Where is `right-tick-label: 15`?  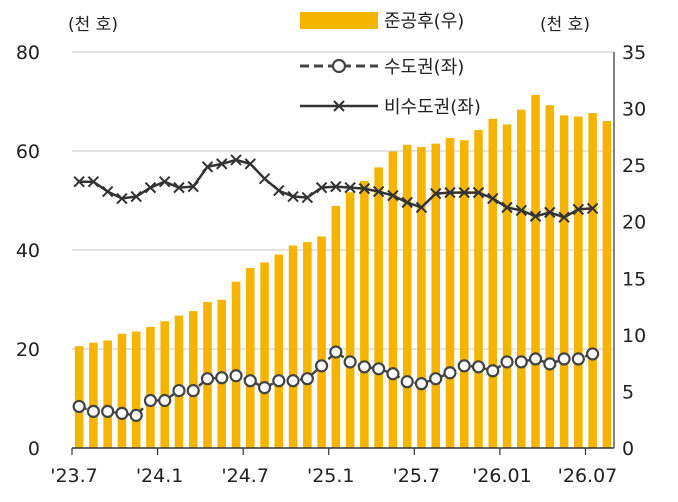 right-tick-label: 15 is located at coordinates (634, 279).